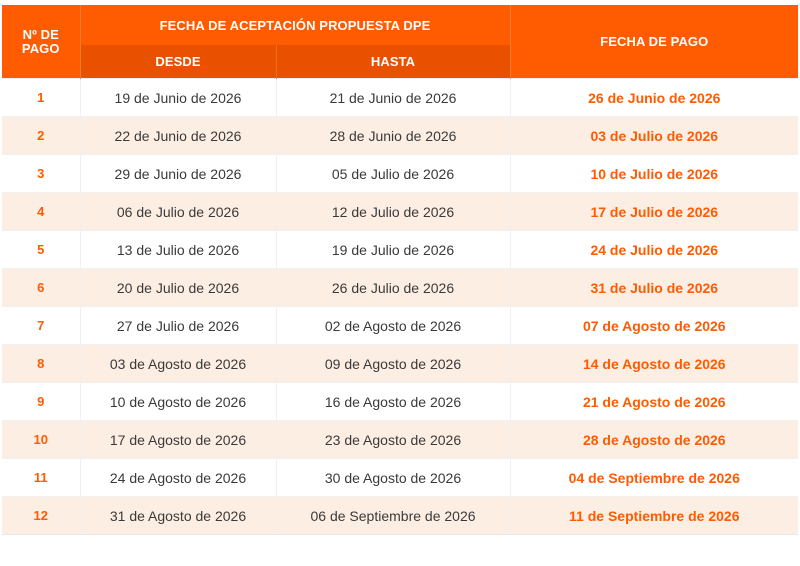 The image size is (800, 566). Describe the element at coordinates (393, 287) in the screenshot. I see `to-date-cell: 26 de Julio de 2026` at that location.